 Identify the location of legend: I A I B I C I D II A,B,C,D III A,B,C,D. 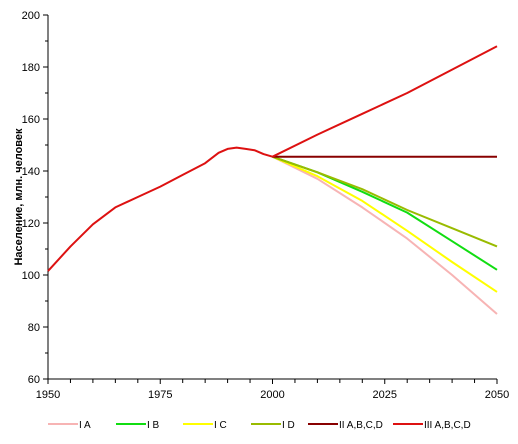
(259, 425).